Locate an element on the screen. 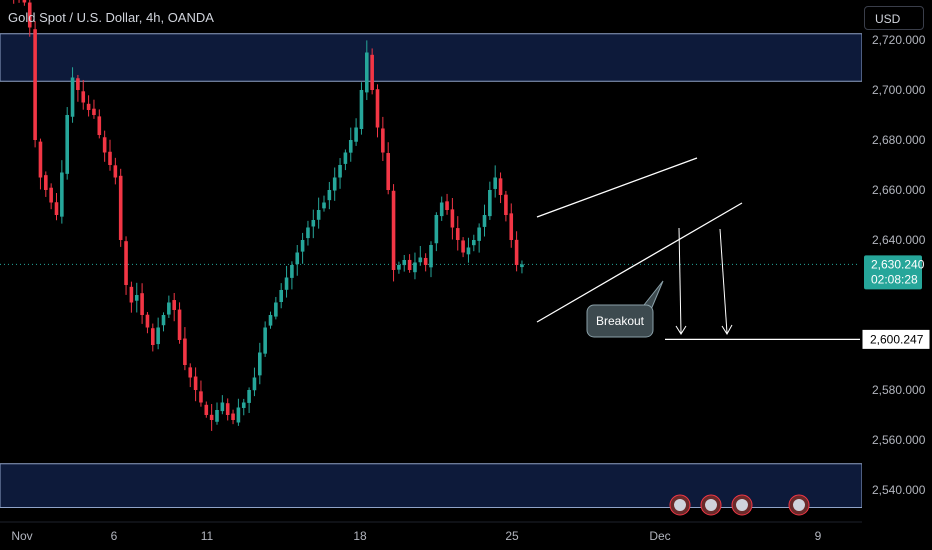 The image size is (932, 550). time-tick: 9 is located at coordinates (818, 536).